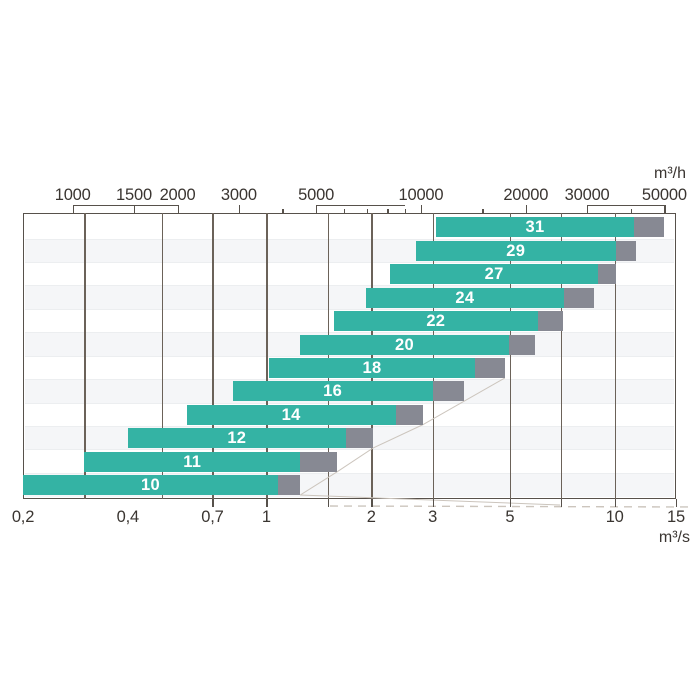  Describe the element at coordinates (289, 485) in the screenshot. I see `bar-10-extension` at that location.